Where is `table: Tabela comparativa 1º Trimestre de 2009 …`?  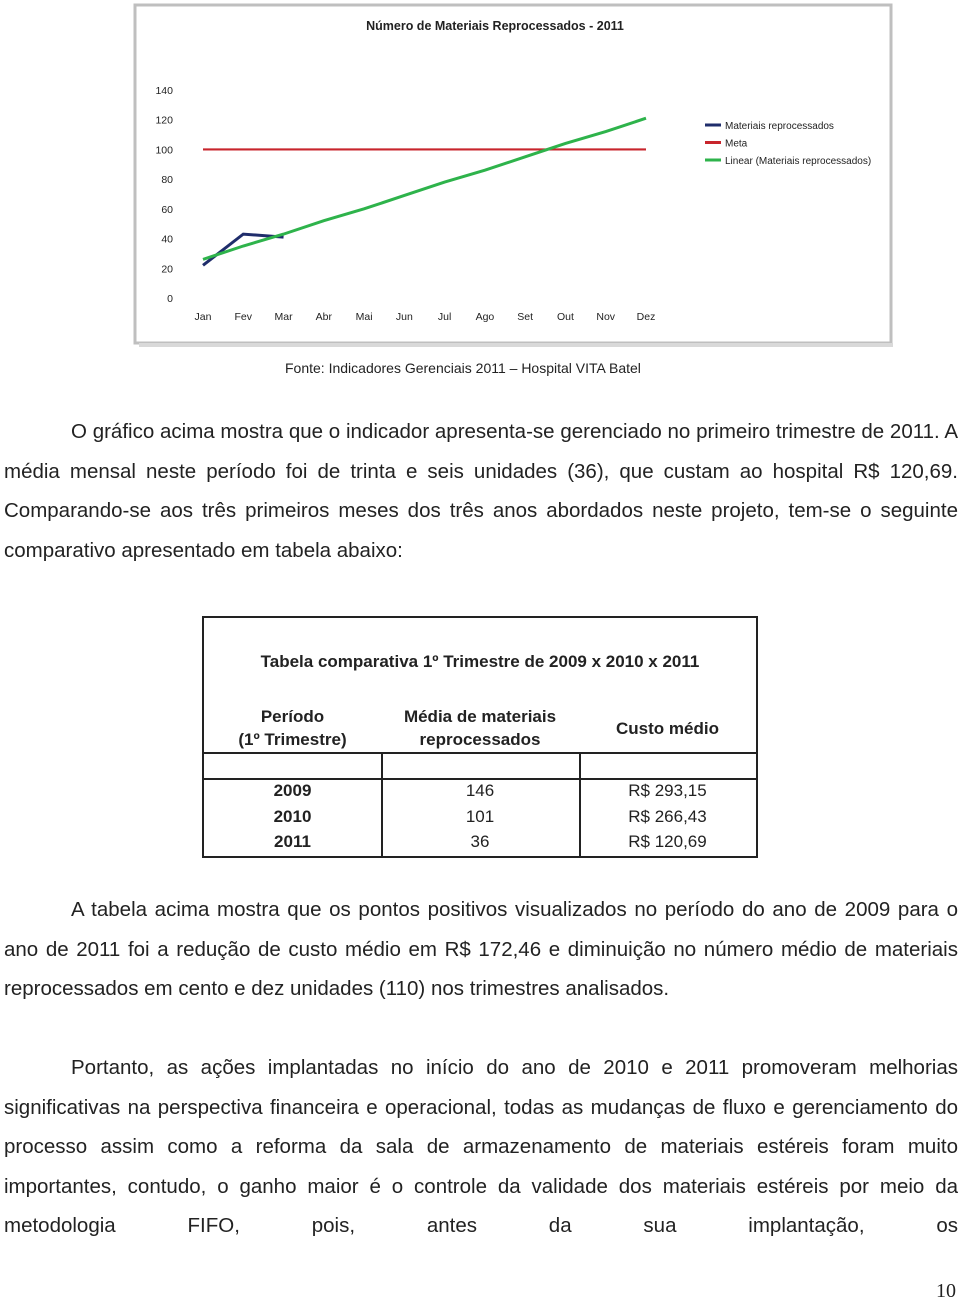 table: Tabela comparativa 1º Trimestre de 2009 … is located at coordinates (480, 737).